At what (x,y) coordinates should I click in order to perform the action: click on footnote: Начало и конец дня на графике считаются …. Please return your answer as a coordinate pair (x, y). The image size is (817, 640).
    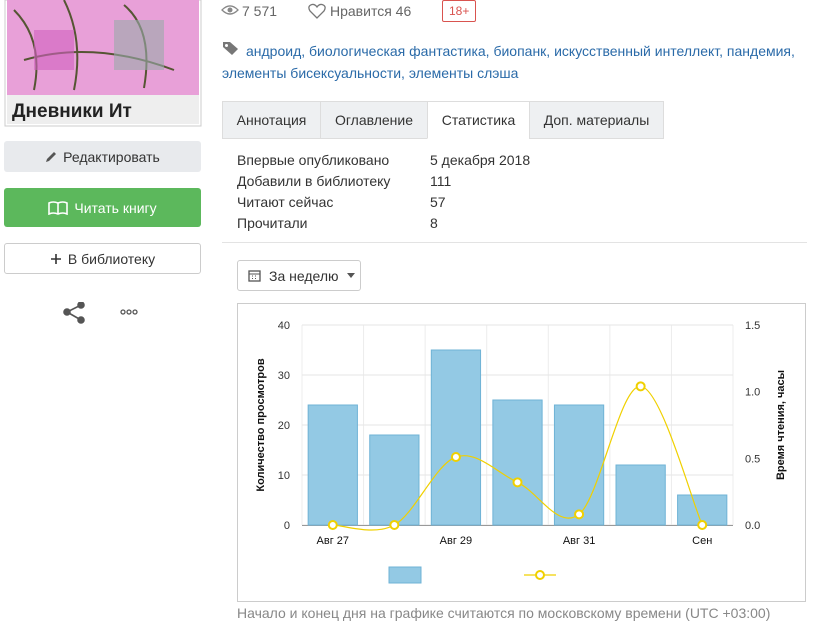
    Looking at the image, I should click on (504, 613).